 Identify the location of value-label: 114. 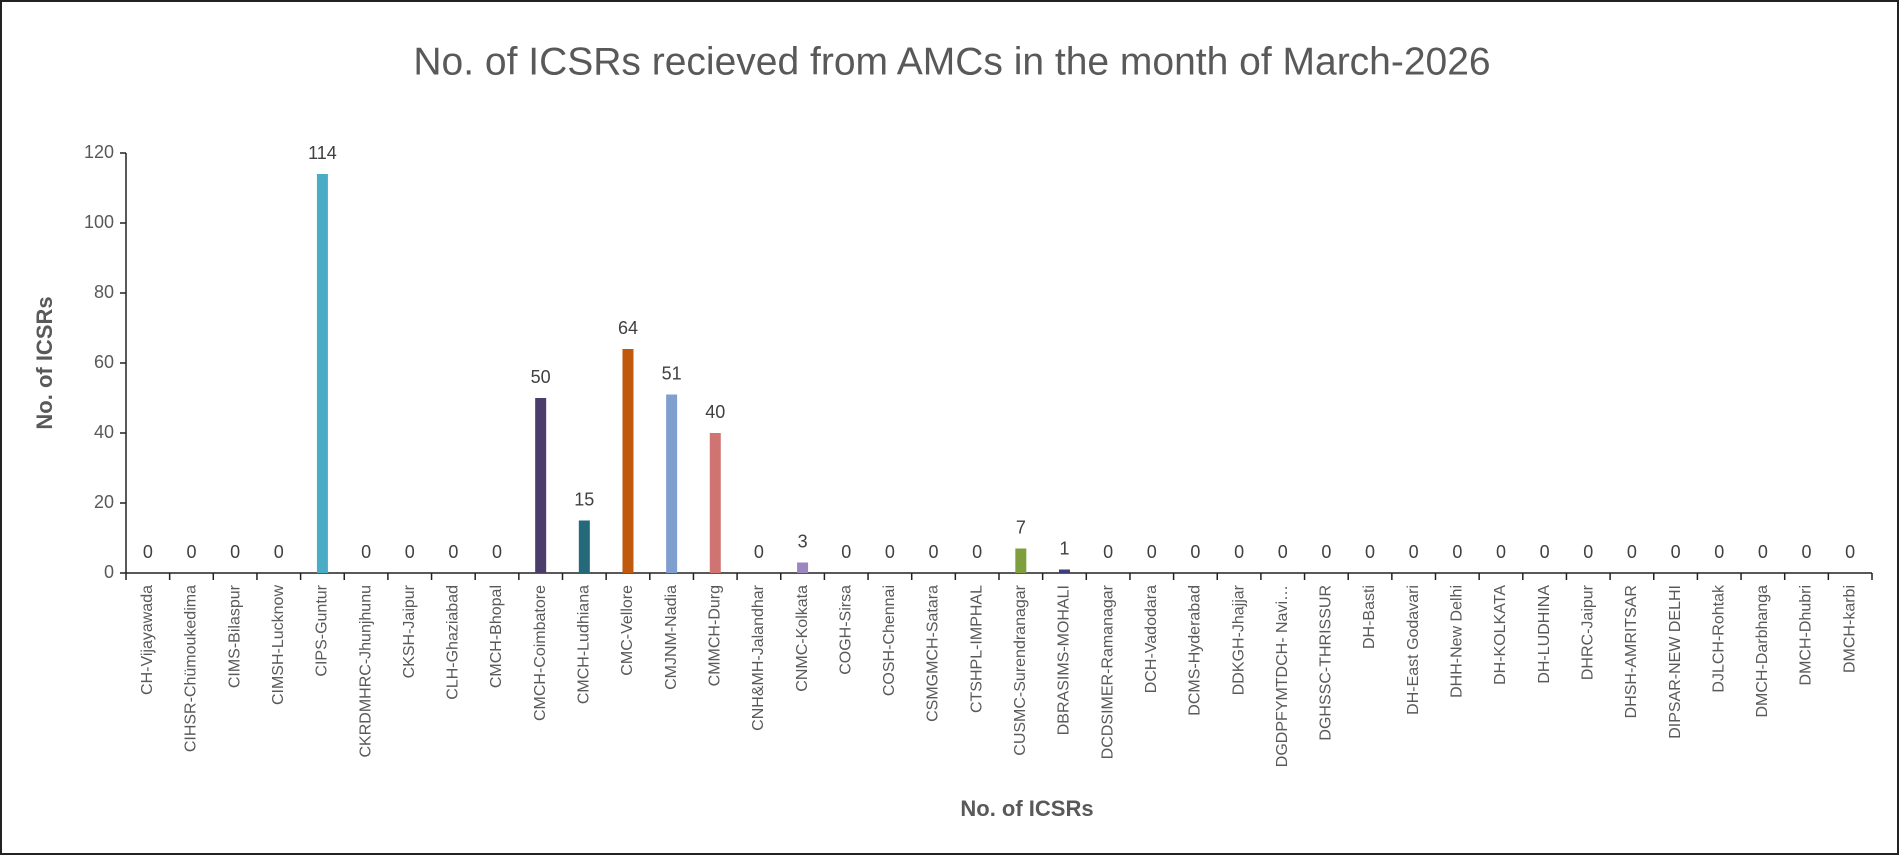
(322, 153).